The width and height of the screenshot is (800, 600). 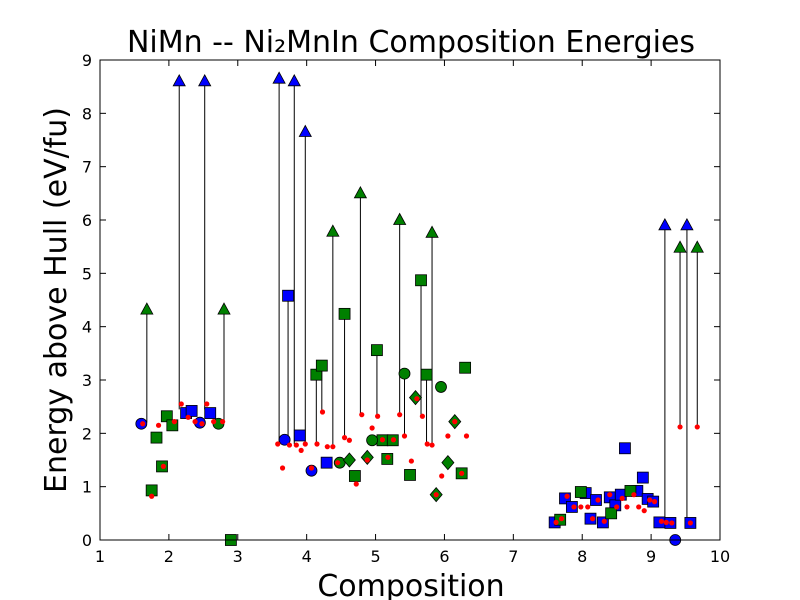 What do you see at coordinates (651, 556) in the screenshot?
I see `x-tick-label: 9` at bounding box center [651, 556].